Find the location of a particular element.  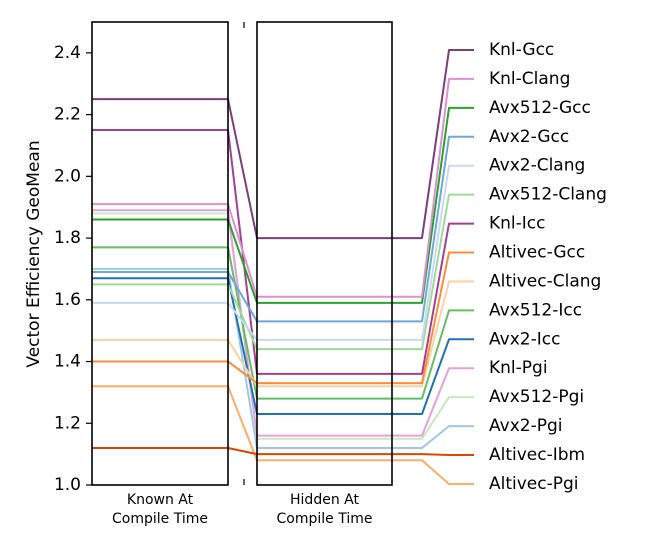

legend-label-knl-clang: Knl-Clang is located at coordinates (529, 79).